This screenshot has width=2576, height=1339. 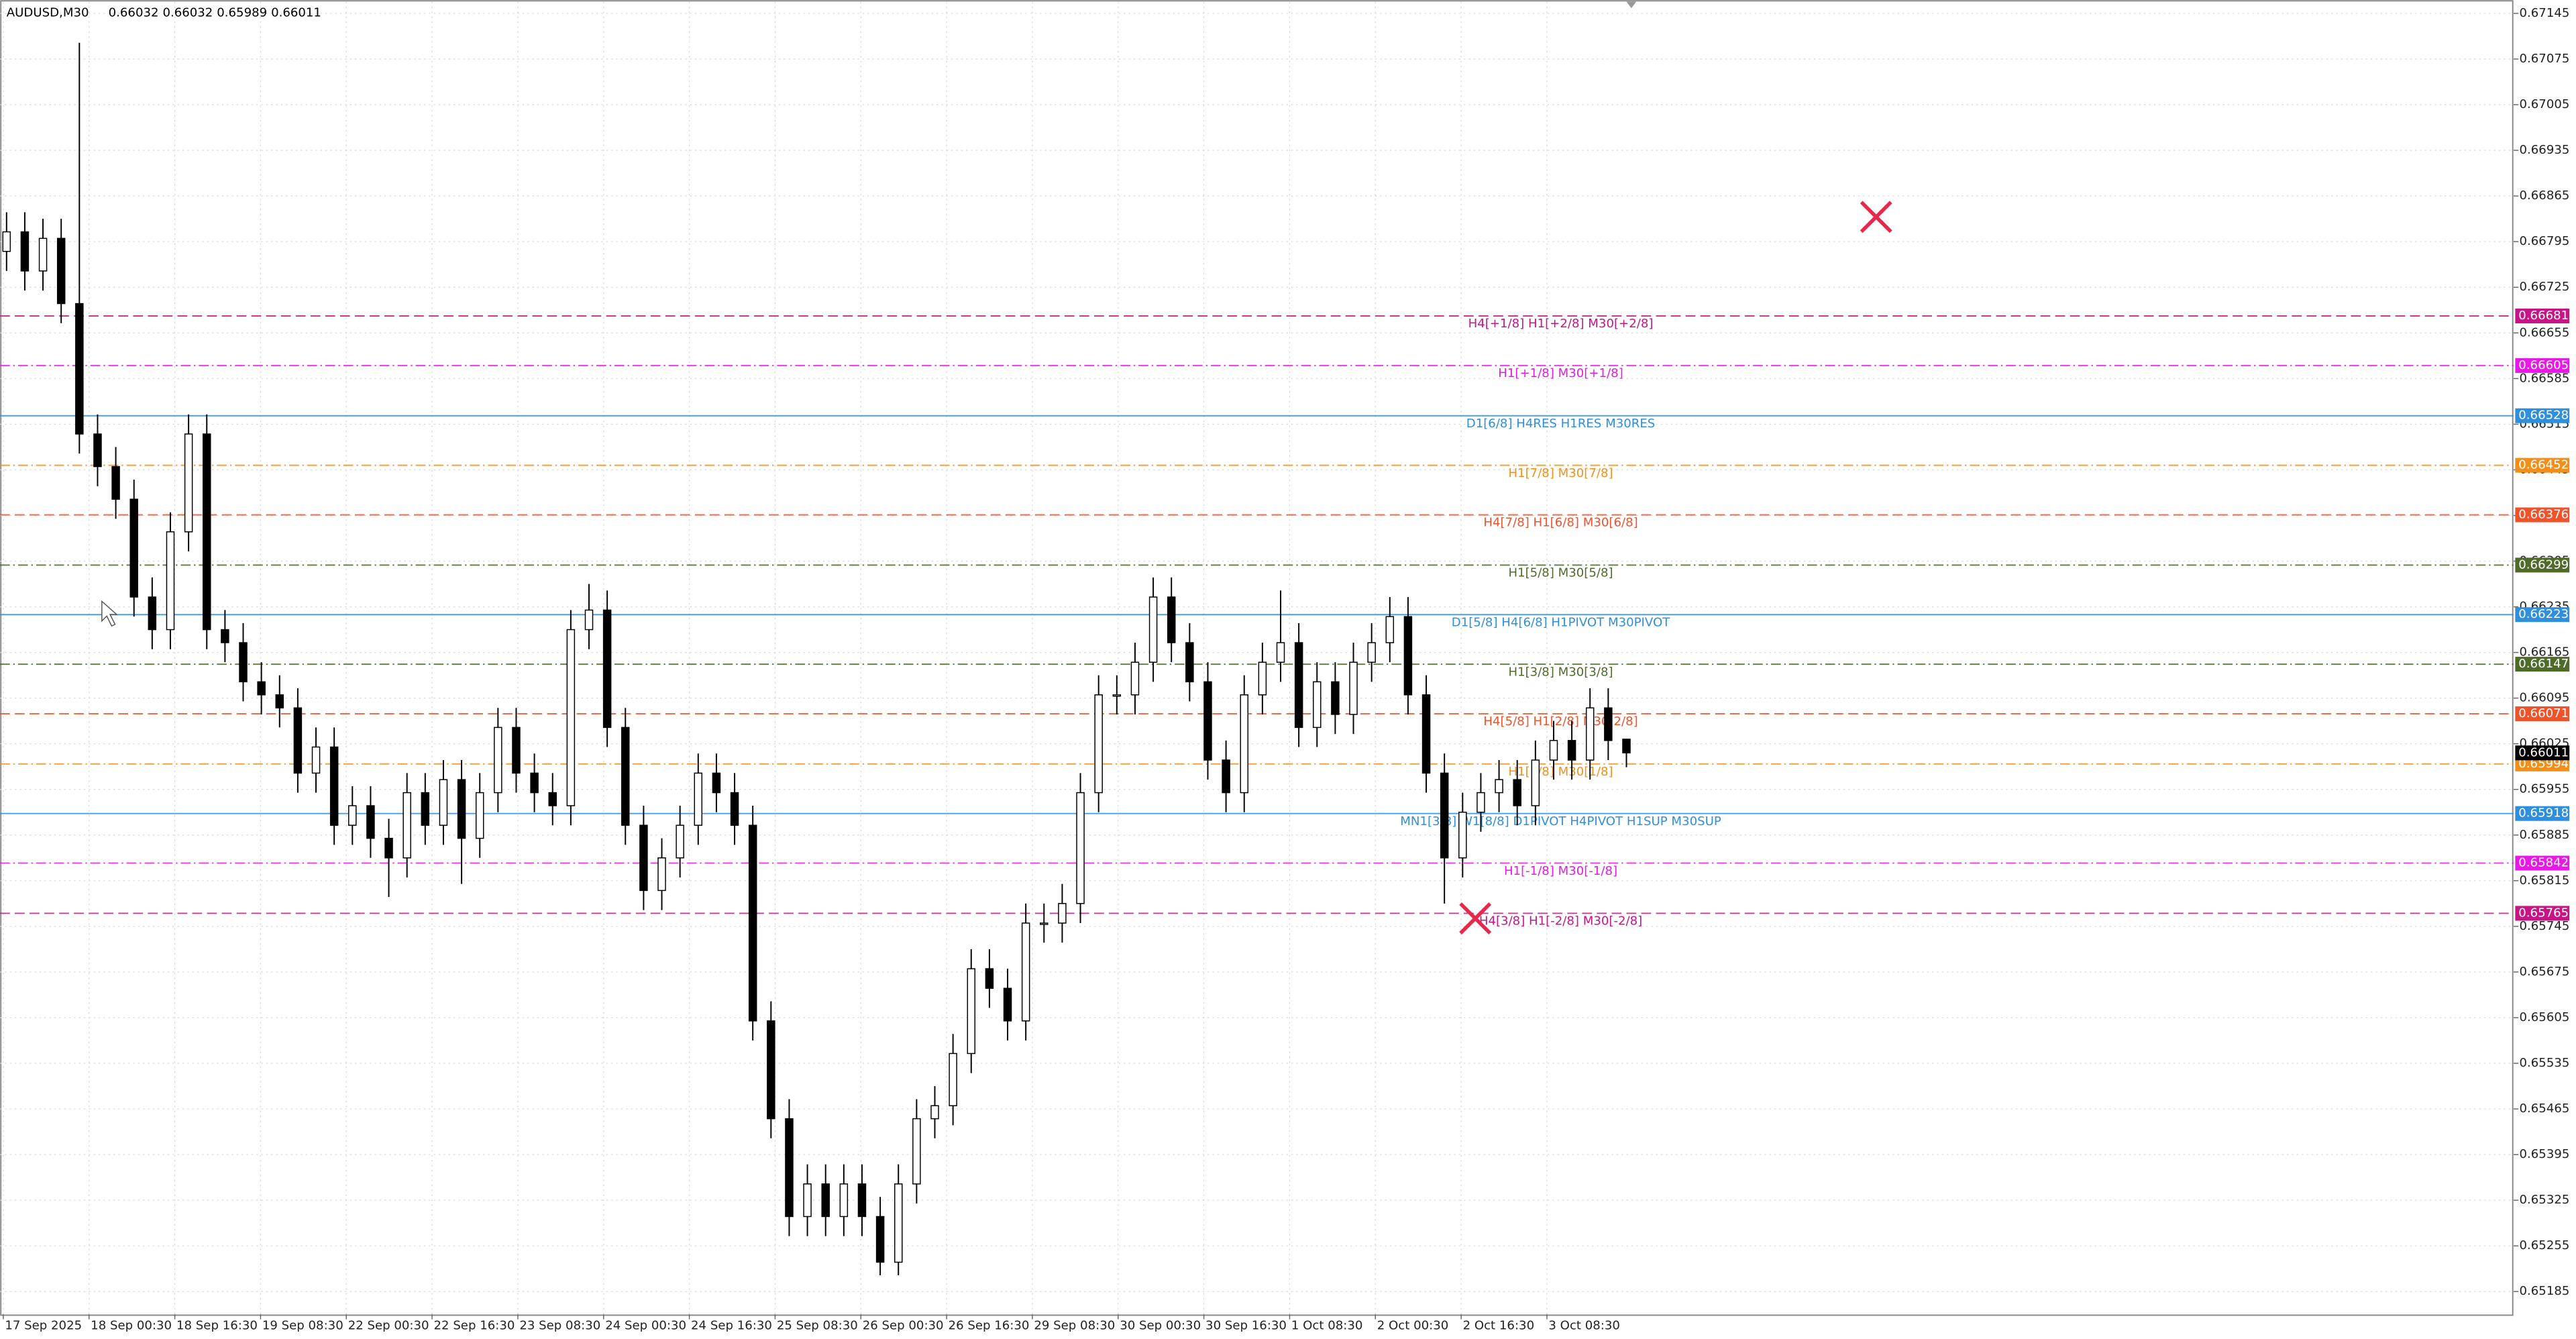 I want to click on x-tick-label: 22 Sep 00:30, so click(x=388, y=1325).